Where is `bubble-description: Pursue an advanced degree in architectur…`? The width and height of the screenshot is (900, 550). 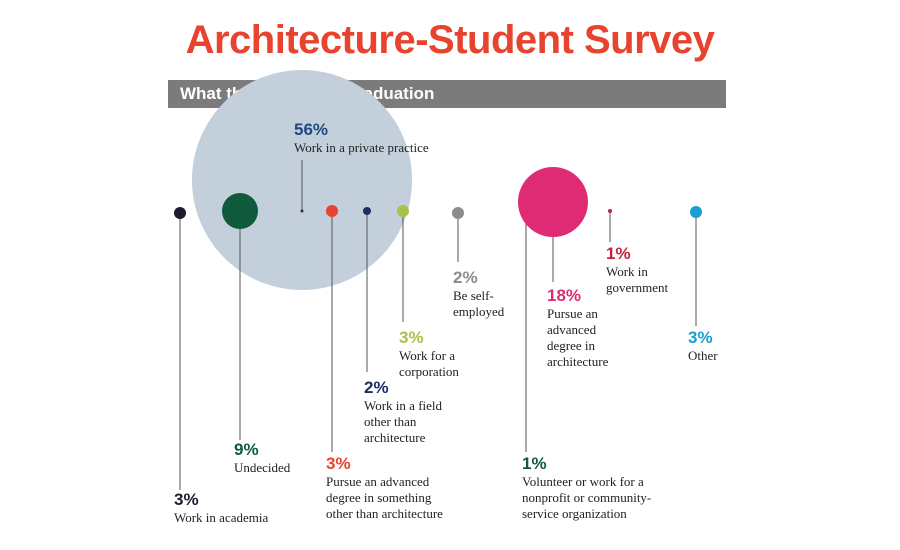 bubble-description: Pursue an advanced degree in architectur… is located at coordinates (578, 337).